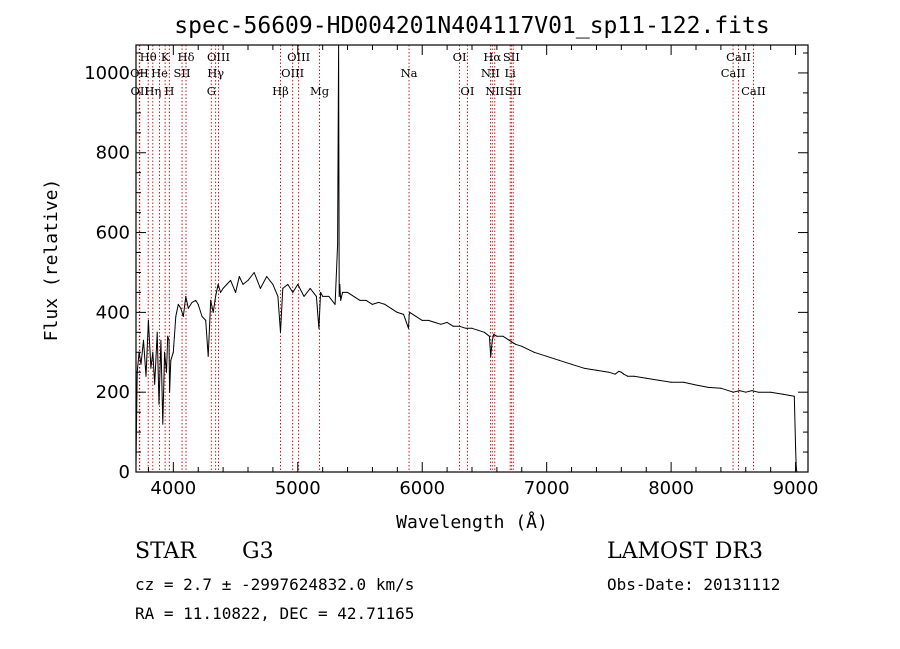 This screenshot has width=900, height=649. What do you see at coordinates (511, 73) in the screenshot?
I see `line-label: Li` at bounding box center [511, 73].